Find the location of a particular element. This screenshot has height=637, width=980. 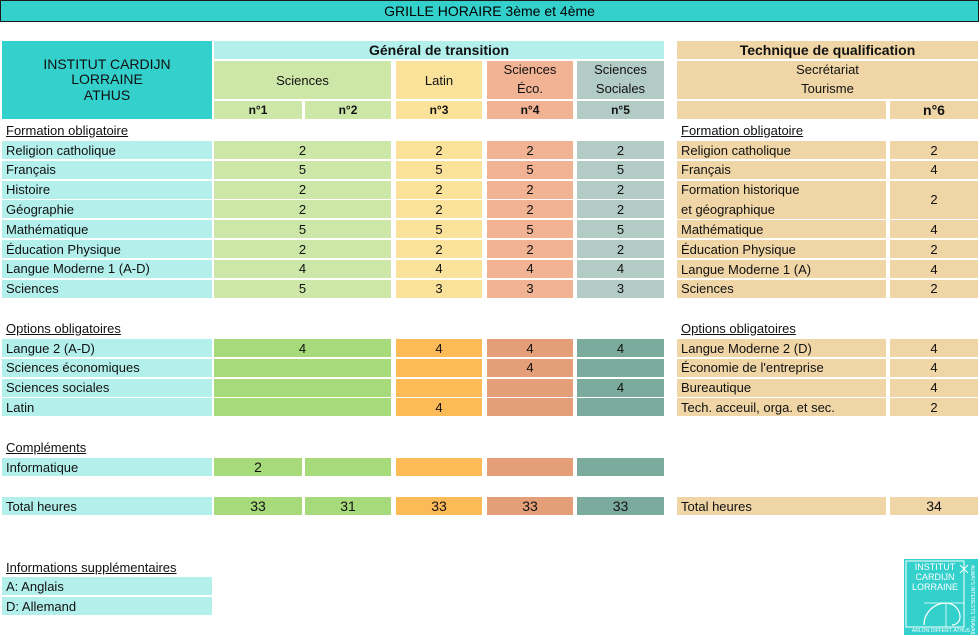

subject-label: Sciences is located at coordinates (107, 288).